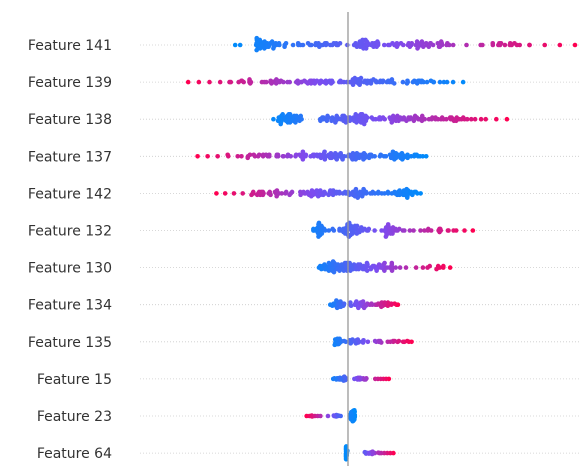  I want to click on feature-label: Feature 64, so click(74, 454).